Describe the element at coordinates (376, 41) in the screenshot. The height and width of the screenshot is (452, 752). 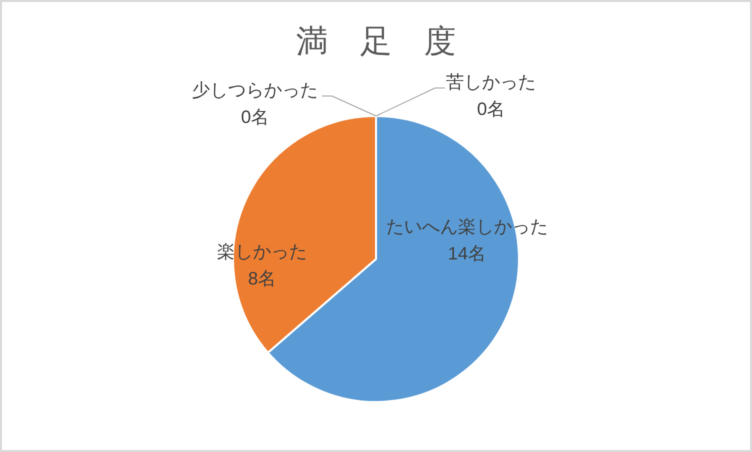
I see `chart-title: 満 足 度` at that location.